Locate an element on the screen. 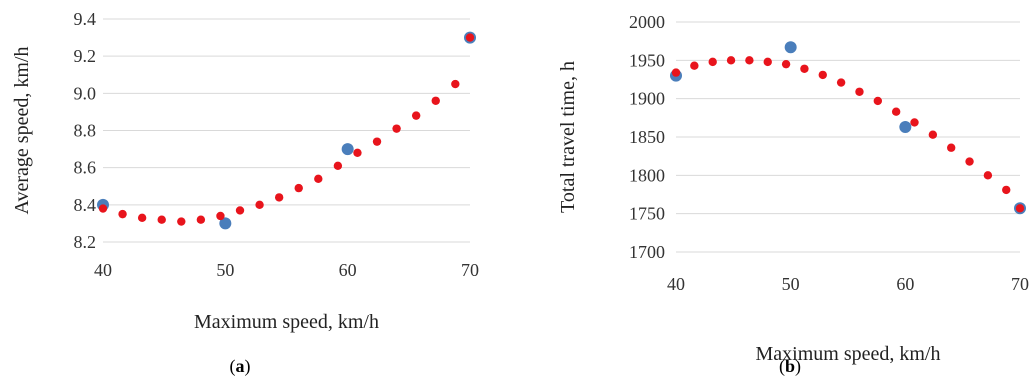  chart-b-panel-label-open: ( is located at coordinates (782, 366).